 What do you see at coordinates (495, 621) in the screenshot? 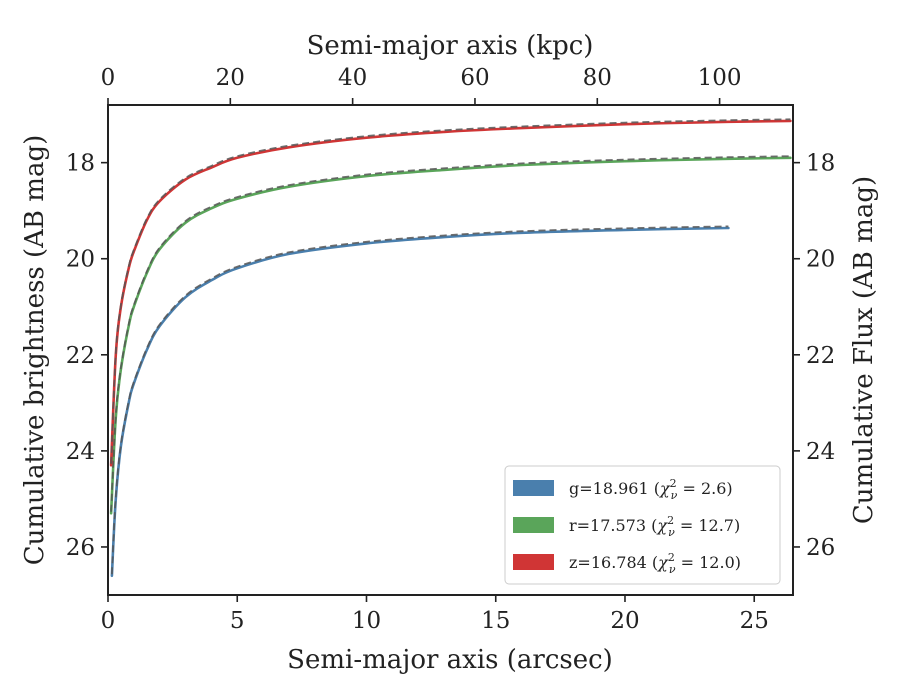
I see `x-bottom-tick-label: 15` at bounding box center [495, 621].